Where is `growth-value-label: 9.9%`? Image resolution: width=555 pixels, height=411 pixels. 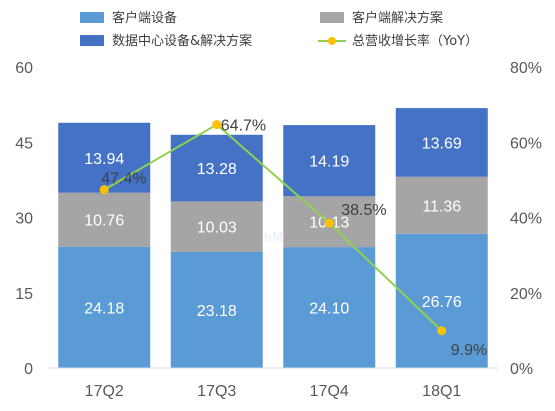 growth-value-label: 9.9% is located at coordinates (469, 350).